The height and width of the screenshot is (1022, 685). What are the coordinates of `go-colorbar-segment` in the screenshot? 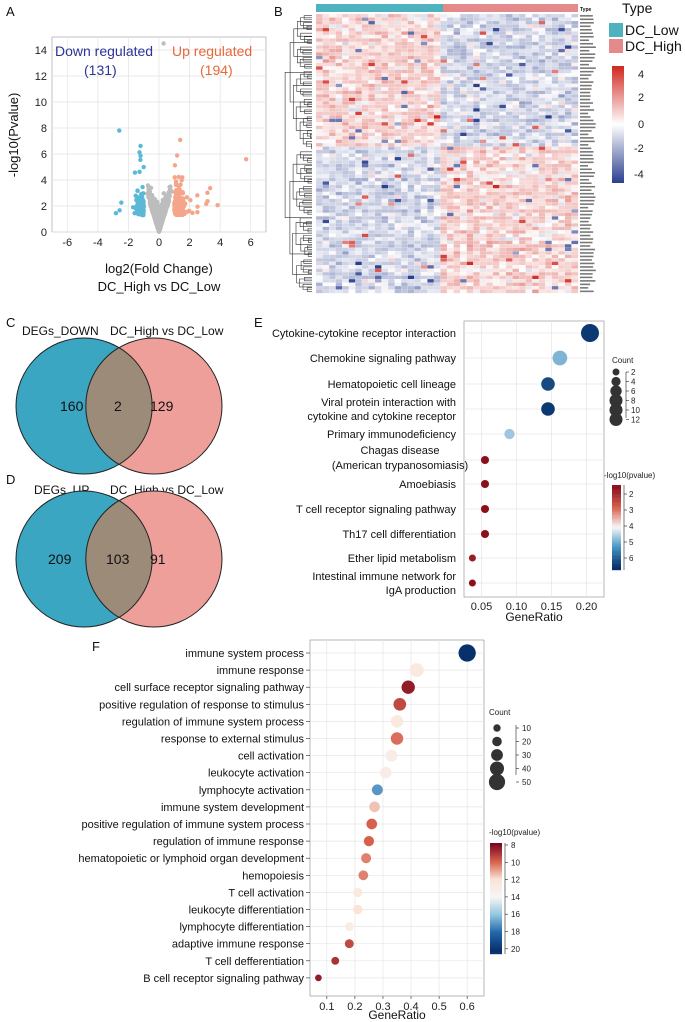 It's located at (496, 844).